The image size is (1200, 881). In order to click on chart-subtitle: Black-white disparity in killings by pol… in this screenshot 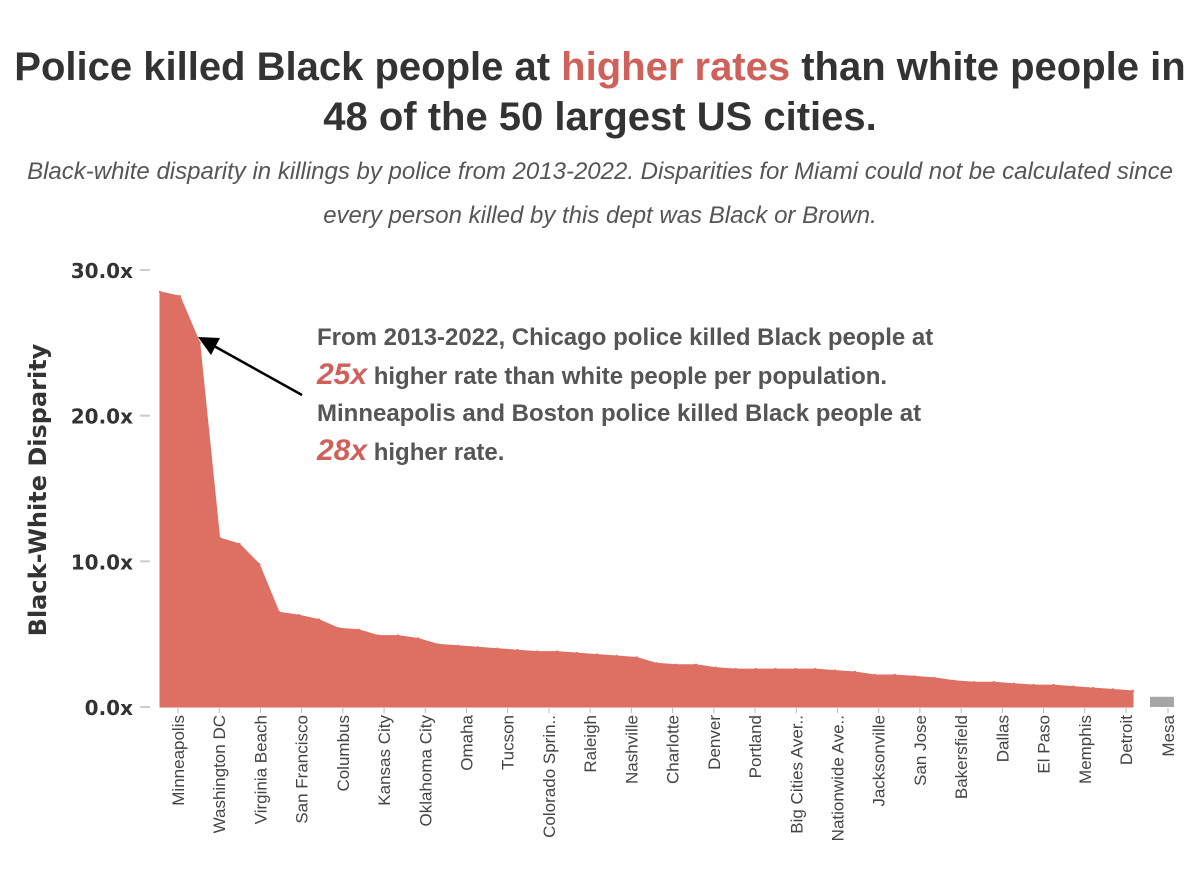, I will do `click(600, 193)`.